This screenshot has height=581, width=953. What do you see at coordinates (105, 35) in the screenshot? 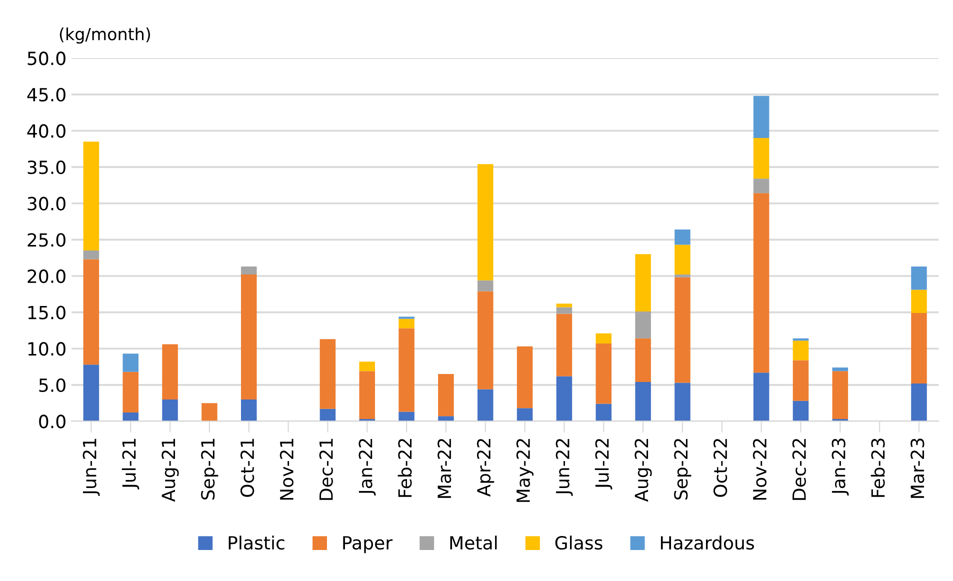
I see `y-axis-title: (kg/month)` at bounding box center [105, 35].